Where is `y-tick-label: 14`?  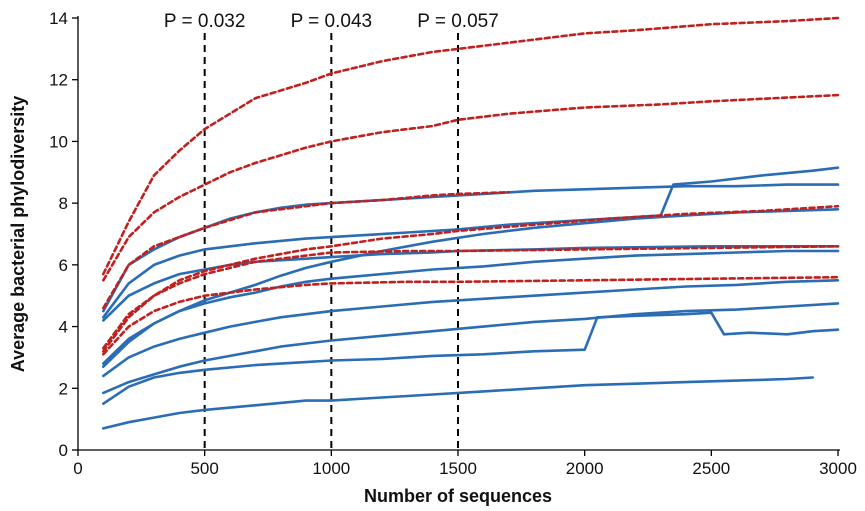 y-tick-label: 14 is located at coordinates (58, 18).